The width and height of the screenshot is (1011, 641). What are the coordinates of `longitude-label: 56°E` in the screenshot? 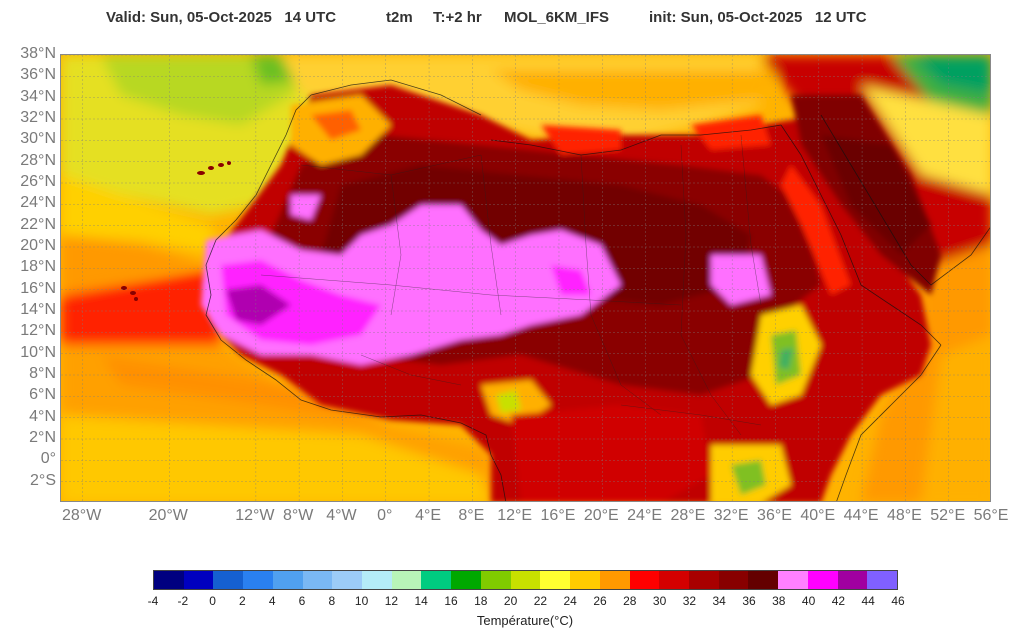 It's located at (991, 515).